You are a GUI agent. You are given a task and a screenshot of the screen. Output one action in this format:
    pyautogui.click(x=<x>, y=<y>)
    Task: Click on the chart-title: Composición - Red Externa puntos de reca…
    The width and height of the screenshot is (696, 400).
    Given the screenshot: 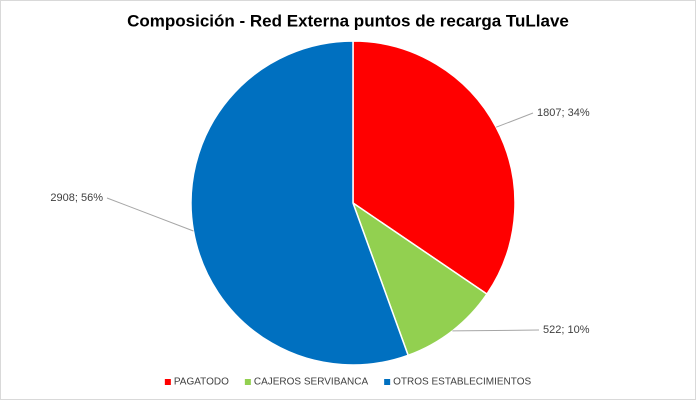 What is the action you would take?
    pyautogui.click(x=348, y=20)
    